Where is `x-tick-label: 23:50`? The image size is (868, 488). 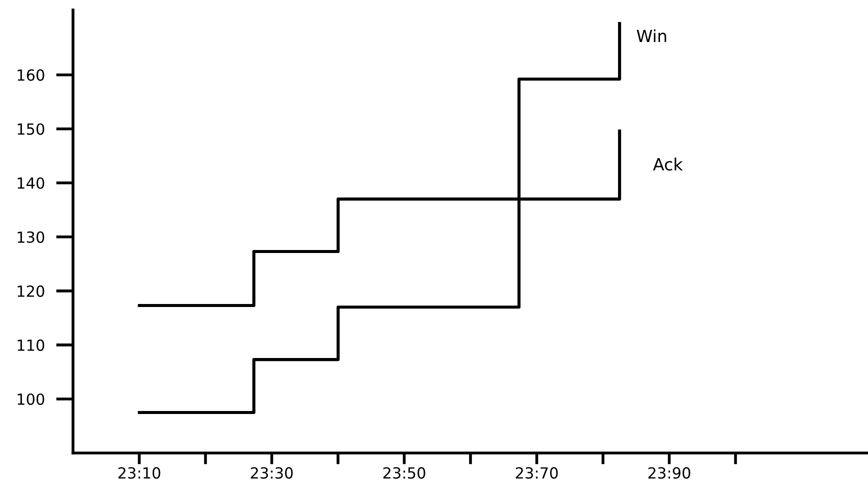
x-tick-label: 23:50 is located at coordinates (404, 473).